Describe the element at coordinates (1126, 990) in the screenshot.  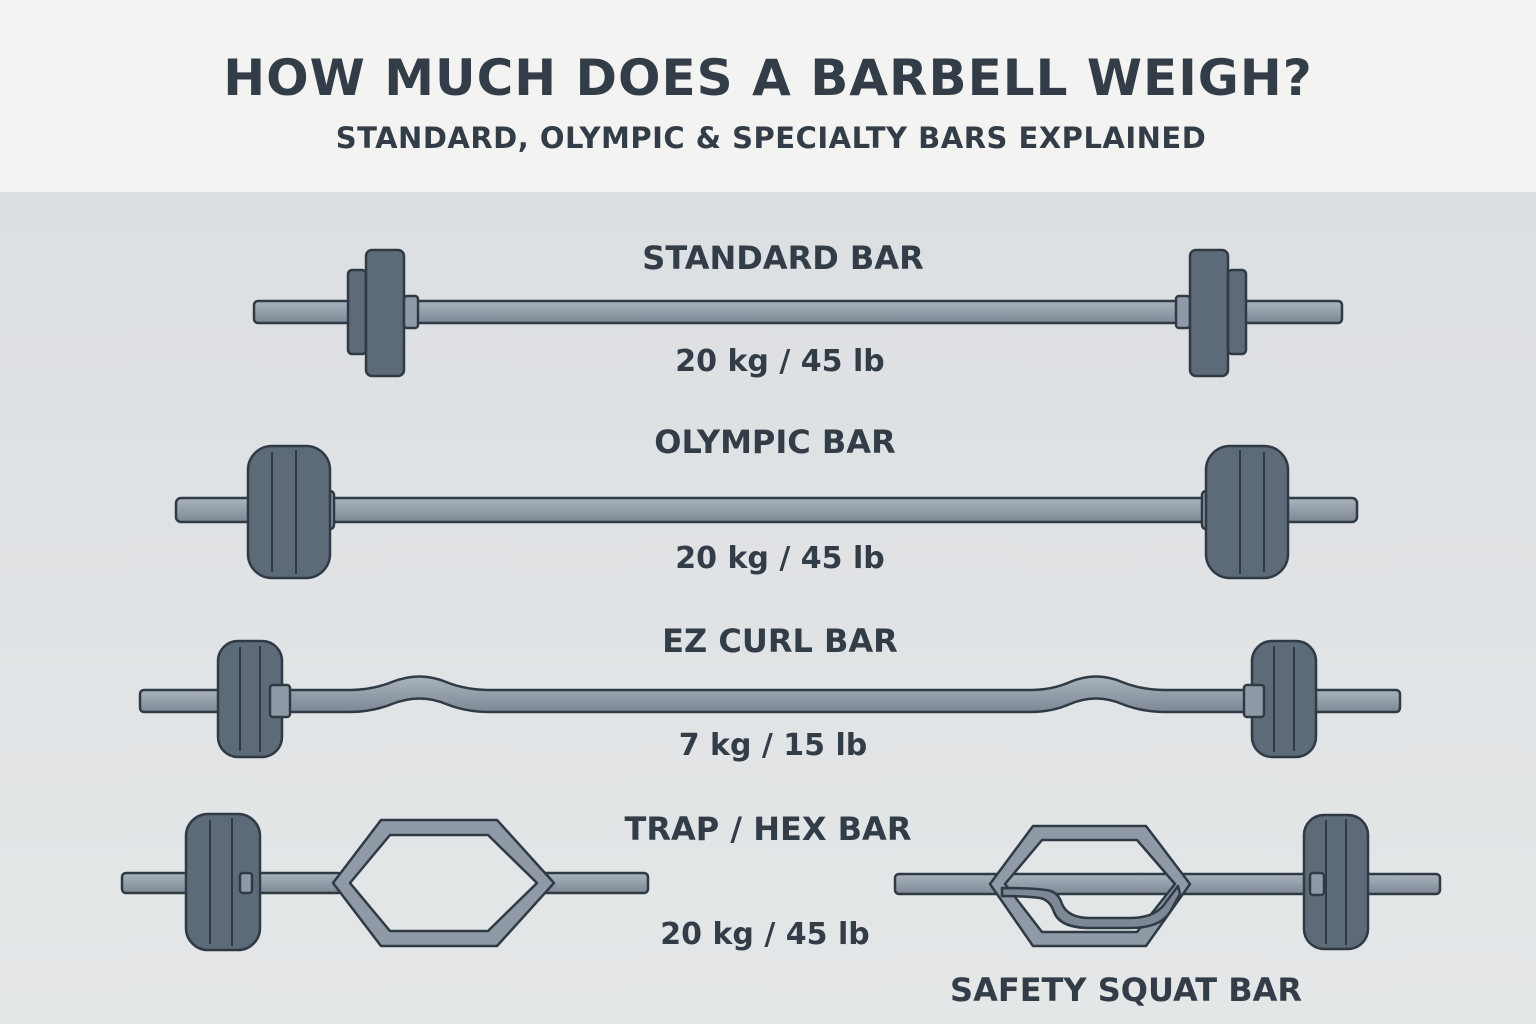
I see `safety-squat-bar-name: SAFETY SQUAT BAR` at that location.